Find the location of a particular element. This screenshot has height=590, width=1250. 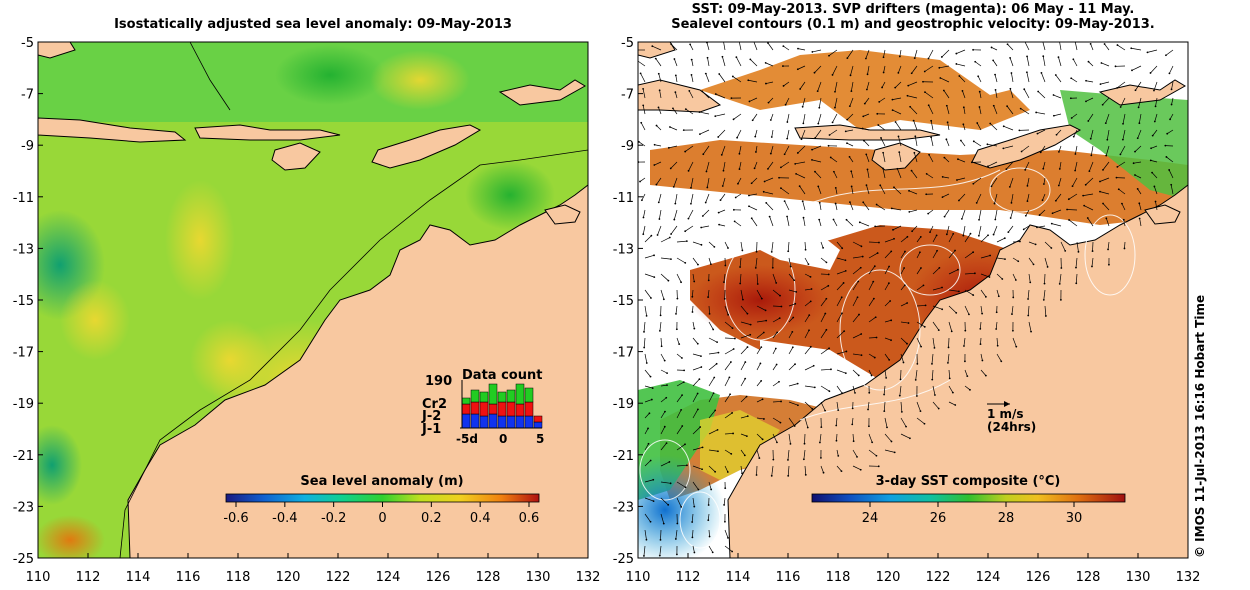

colorbar-tick-label: 26 is located at coordinates (938, 518).